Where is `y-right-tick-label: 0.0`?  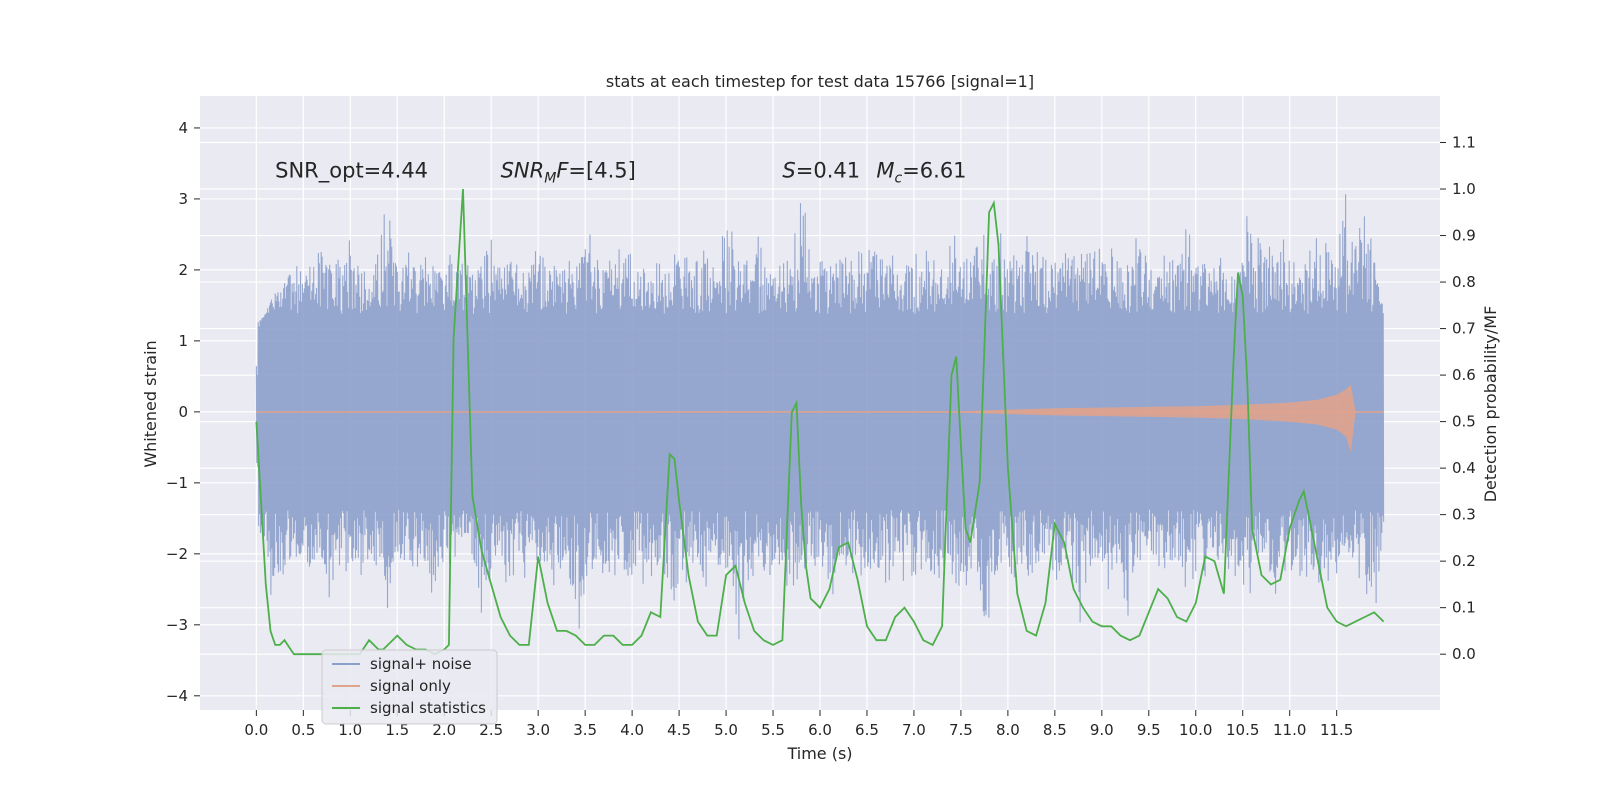 y-right-tick-label: 0.0 is located at coordinates (1464, 654).